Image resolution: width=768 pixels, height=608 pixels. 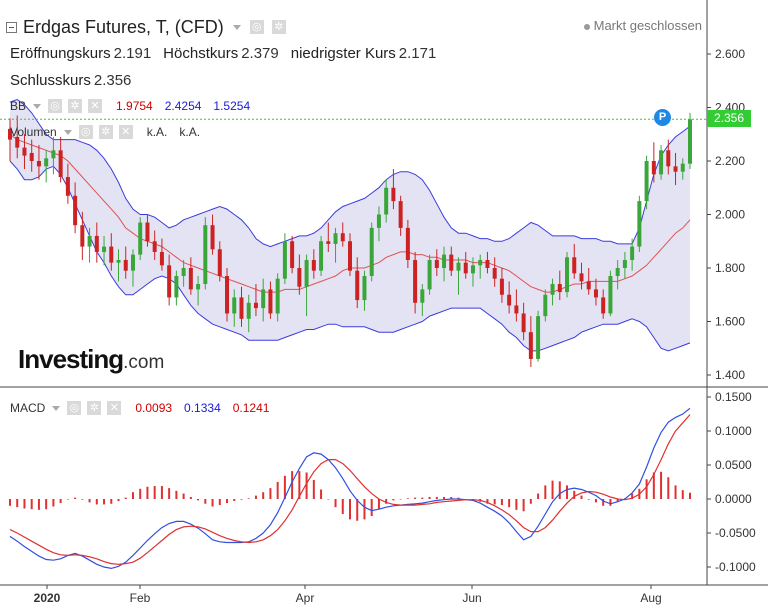 I want to click on logo-suffix: .com, so click(x=144, y=362).